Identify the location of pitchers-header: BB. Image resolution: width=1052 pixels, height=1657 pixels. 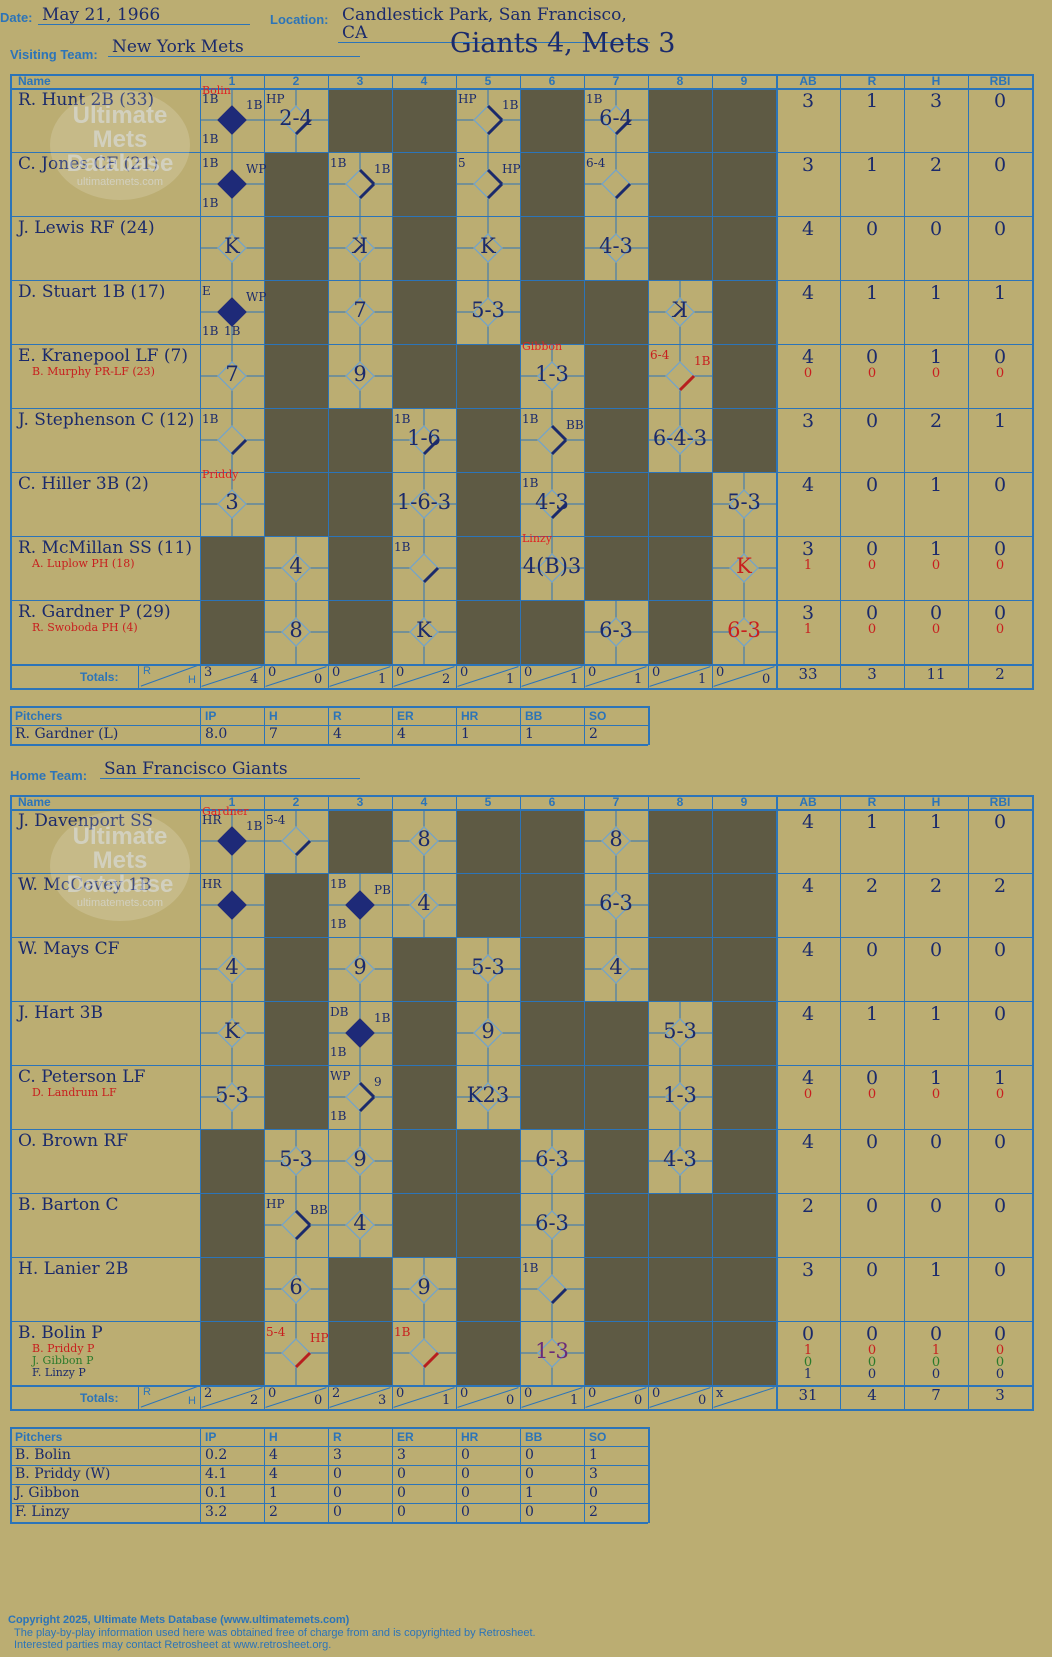
(534, 1437).